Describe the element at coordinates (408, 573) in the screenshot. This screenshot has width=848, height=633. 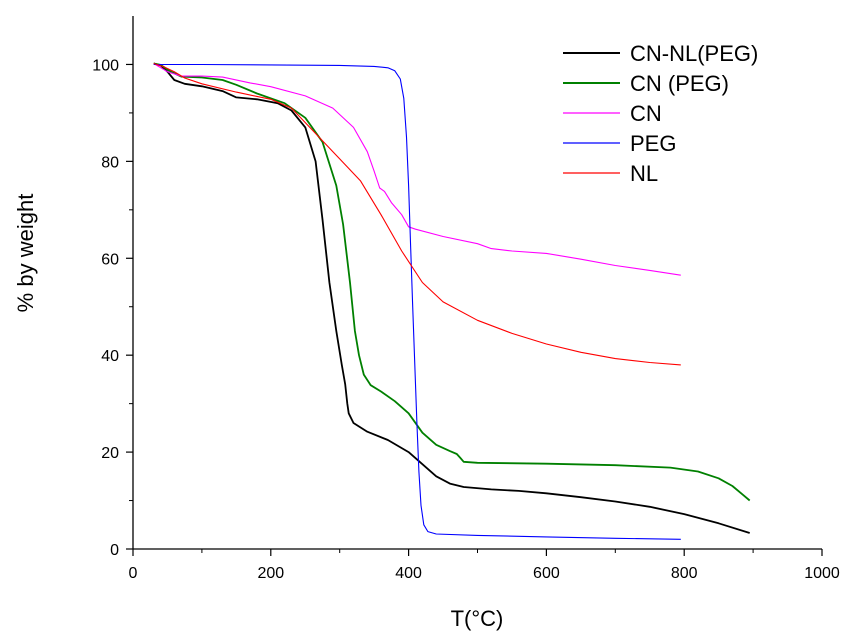
I see `x-tick-label: 400` at that location.